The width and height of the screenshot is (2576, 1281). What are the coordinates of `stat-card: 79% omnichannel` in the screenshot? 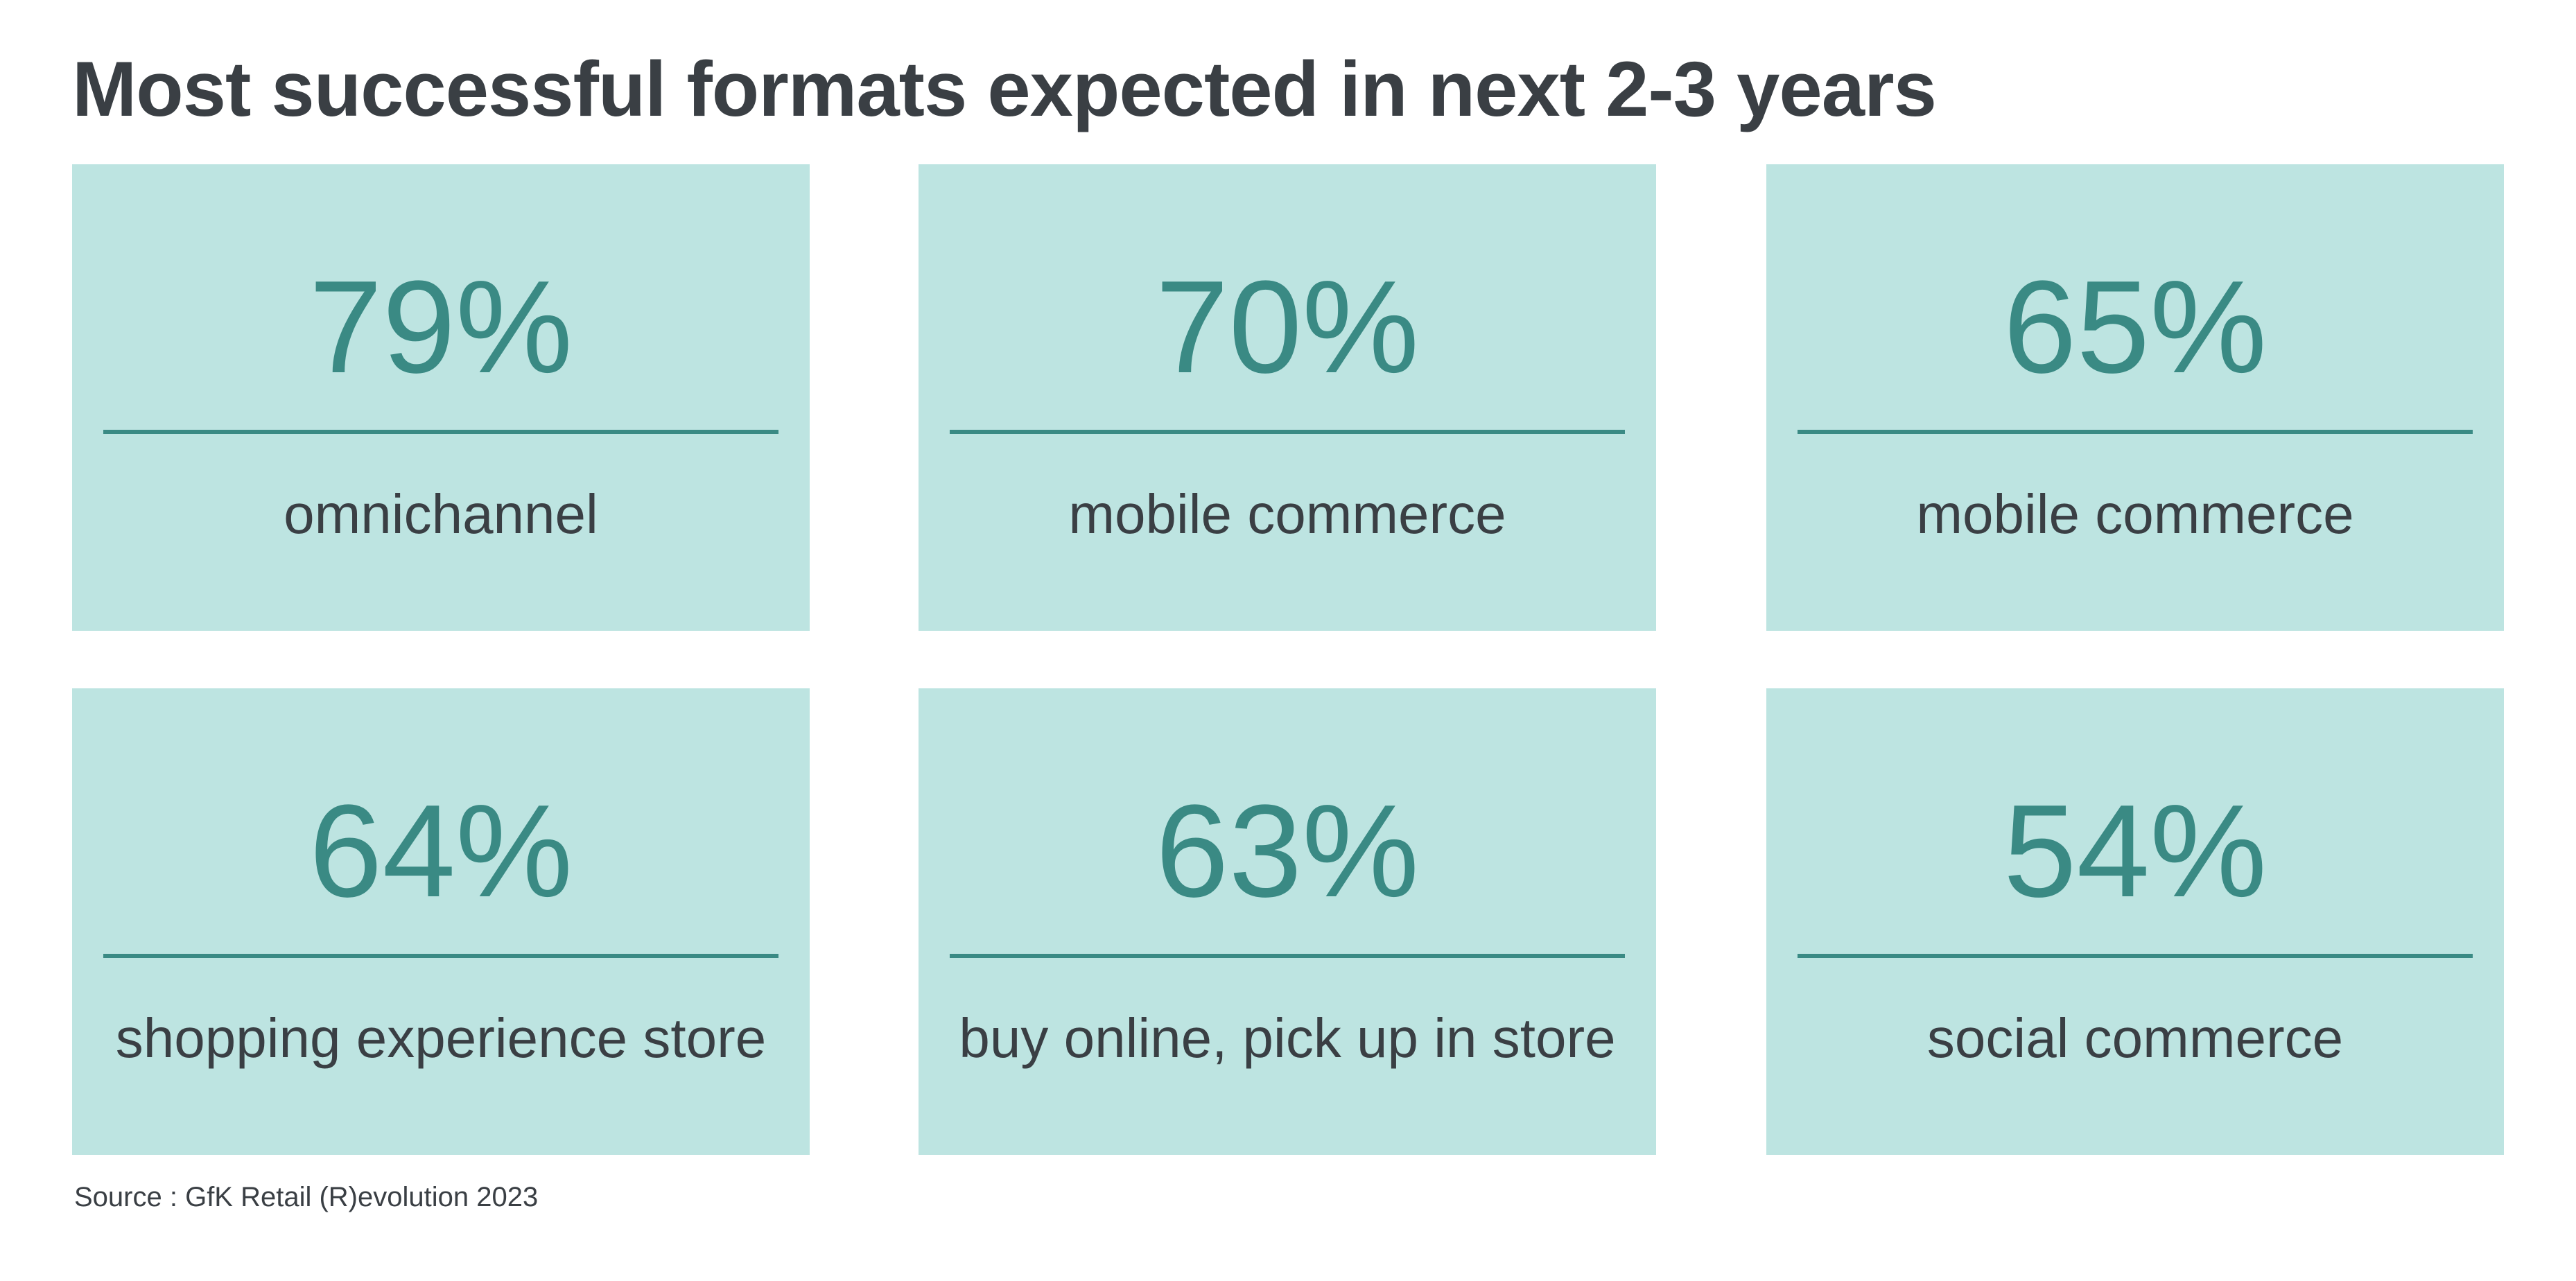 It's located at (441, 397).